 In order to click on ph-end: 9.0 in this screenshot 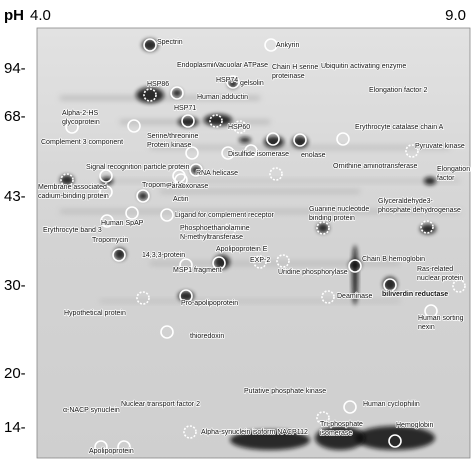, I will do `click(455, 15)`.